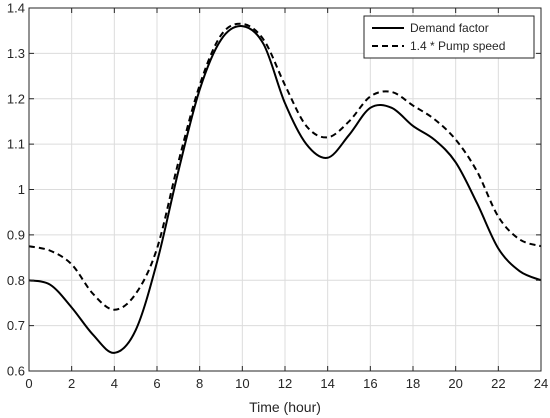  Describe the element at coordinates (156, 383) in the screenshot. I see `x-tick-label: 6` at that location.